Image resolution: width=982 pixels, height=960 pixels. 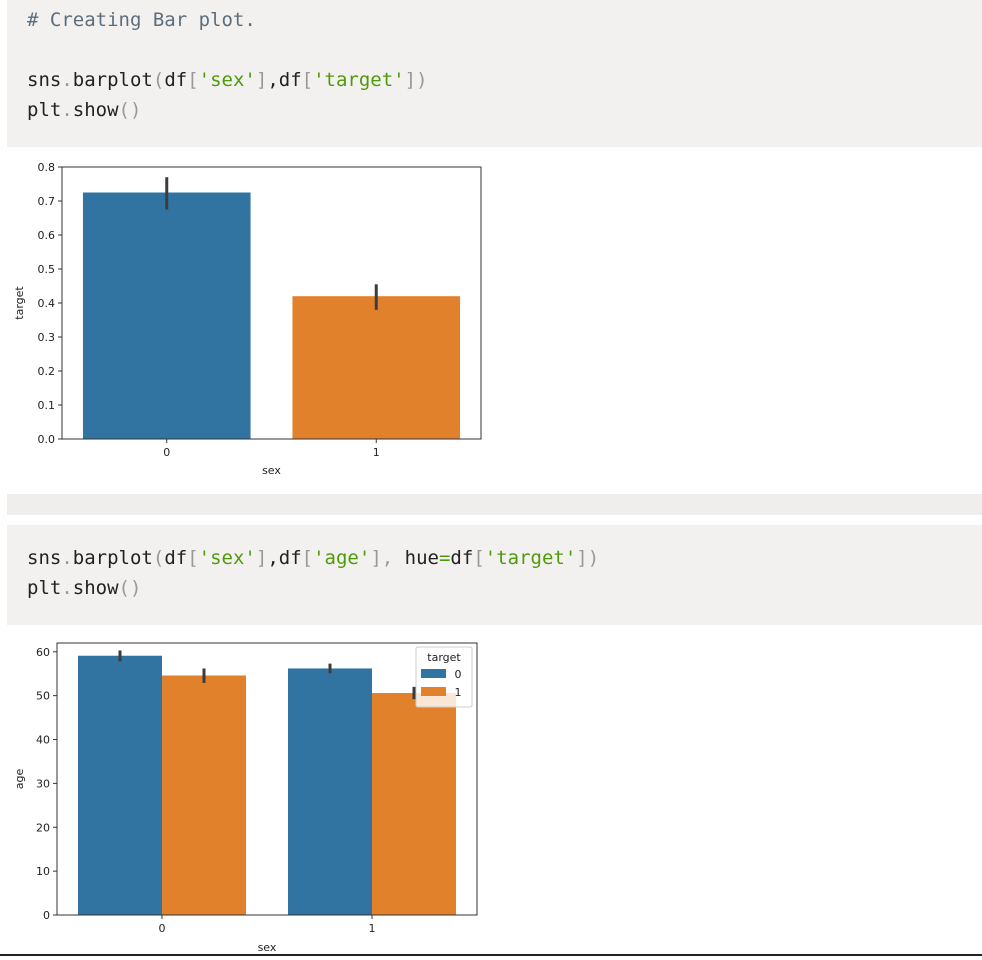 What do you see at coordinates (47, 201) in the screenshot?
I see `y-tick-label: 0.7` at bounding box center [47, 201].